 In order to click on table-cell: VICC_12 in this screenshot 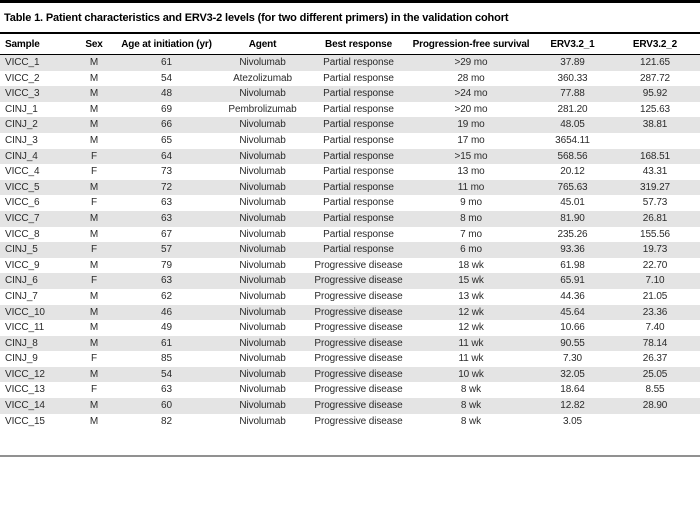, I will do `click(25, 374)`.